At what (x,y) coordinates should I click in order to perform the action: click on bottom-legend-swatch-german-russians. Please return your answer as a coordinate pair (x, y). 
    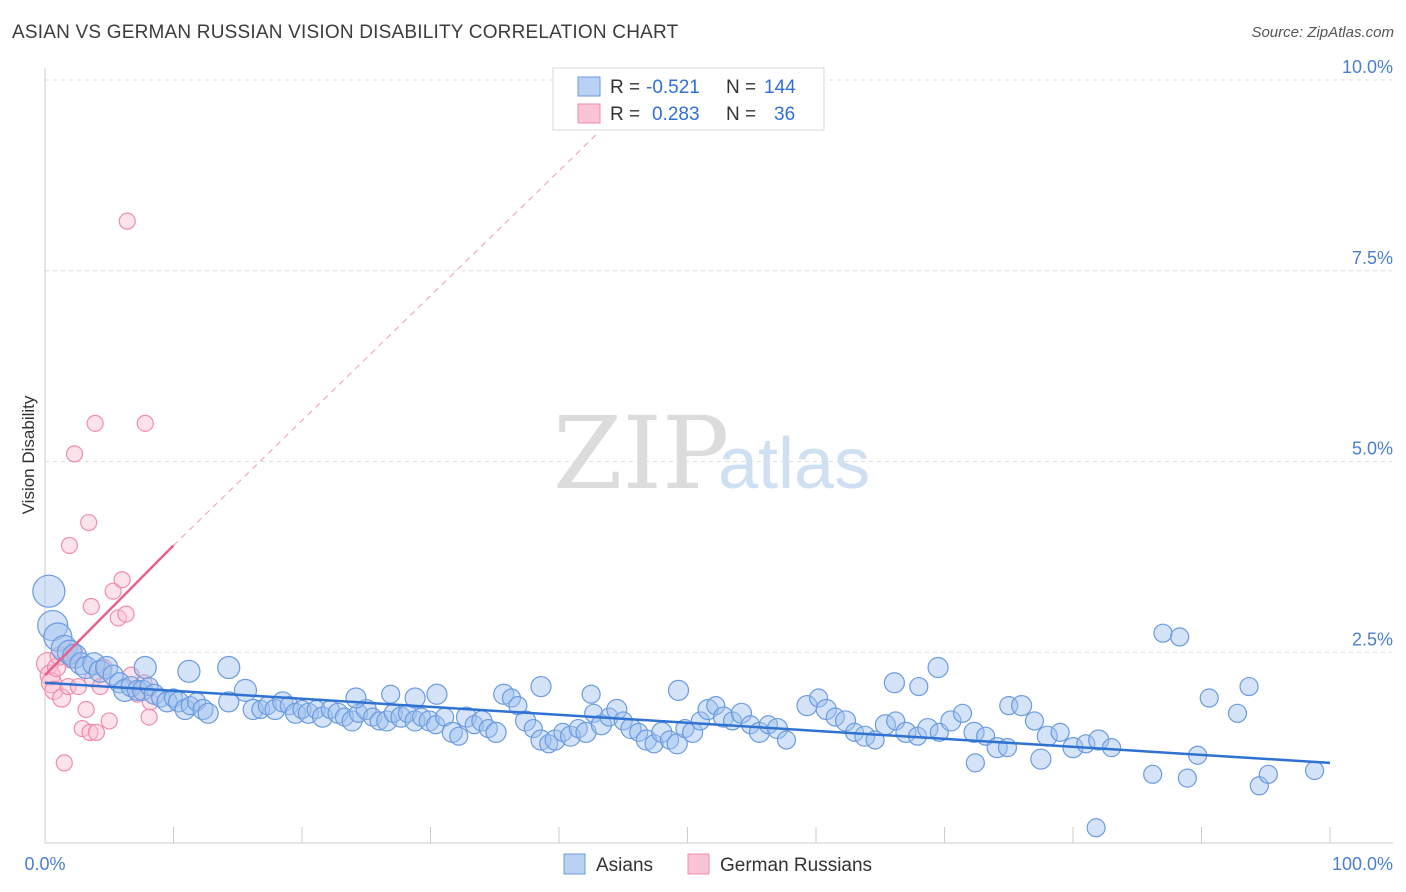
    Looking at the image, I should click on (698, 864).